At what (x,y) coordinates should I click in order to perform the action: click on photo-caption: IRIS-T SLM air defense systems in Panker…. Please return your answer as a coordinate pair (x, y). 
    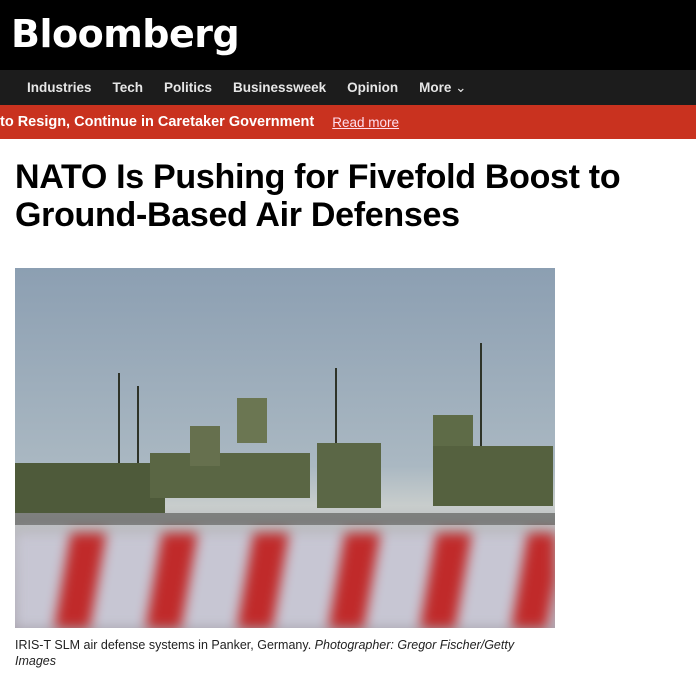
    Looking at the image, I should click on (285, 653).